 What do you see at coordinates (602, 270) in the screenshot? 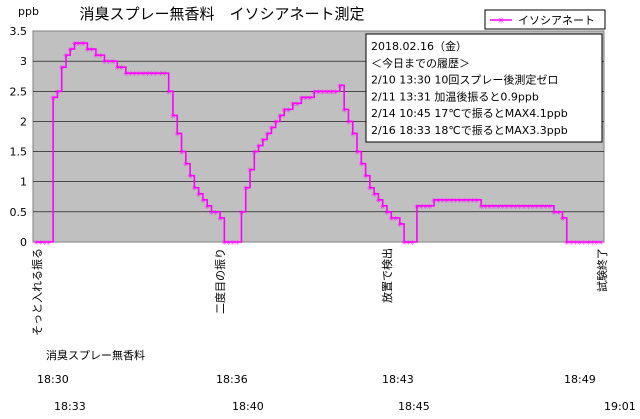
I see `vertical-label: 試験終了` at bounding box center [602, 270].